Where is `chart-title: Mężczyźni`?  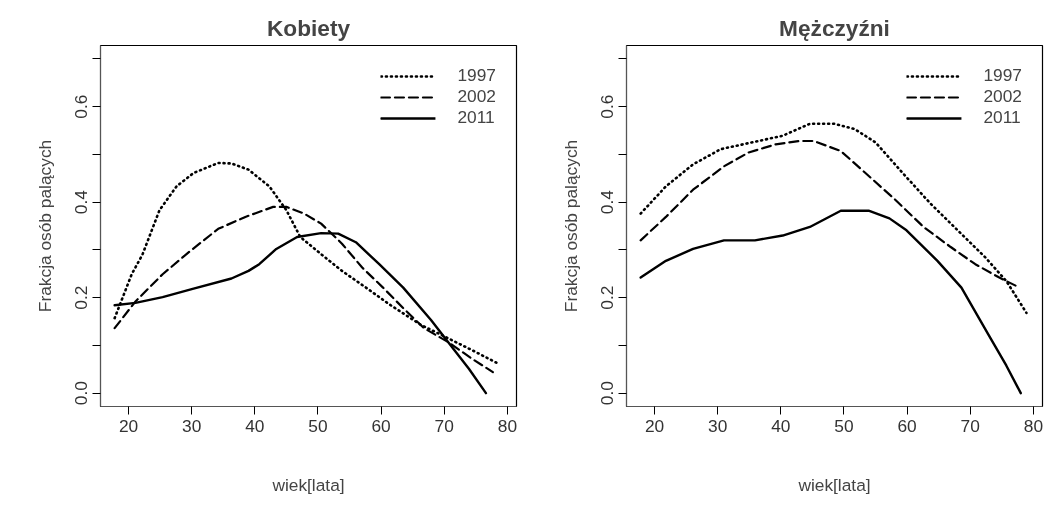 chart-title: Mężczyźni is located at coordinates (834, 27).